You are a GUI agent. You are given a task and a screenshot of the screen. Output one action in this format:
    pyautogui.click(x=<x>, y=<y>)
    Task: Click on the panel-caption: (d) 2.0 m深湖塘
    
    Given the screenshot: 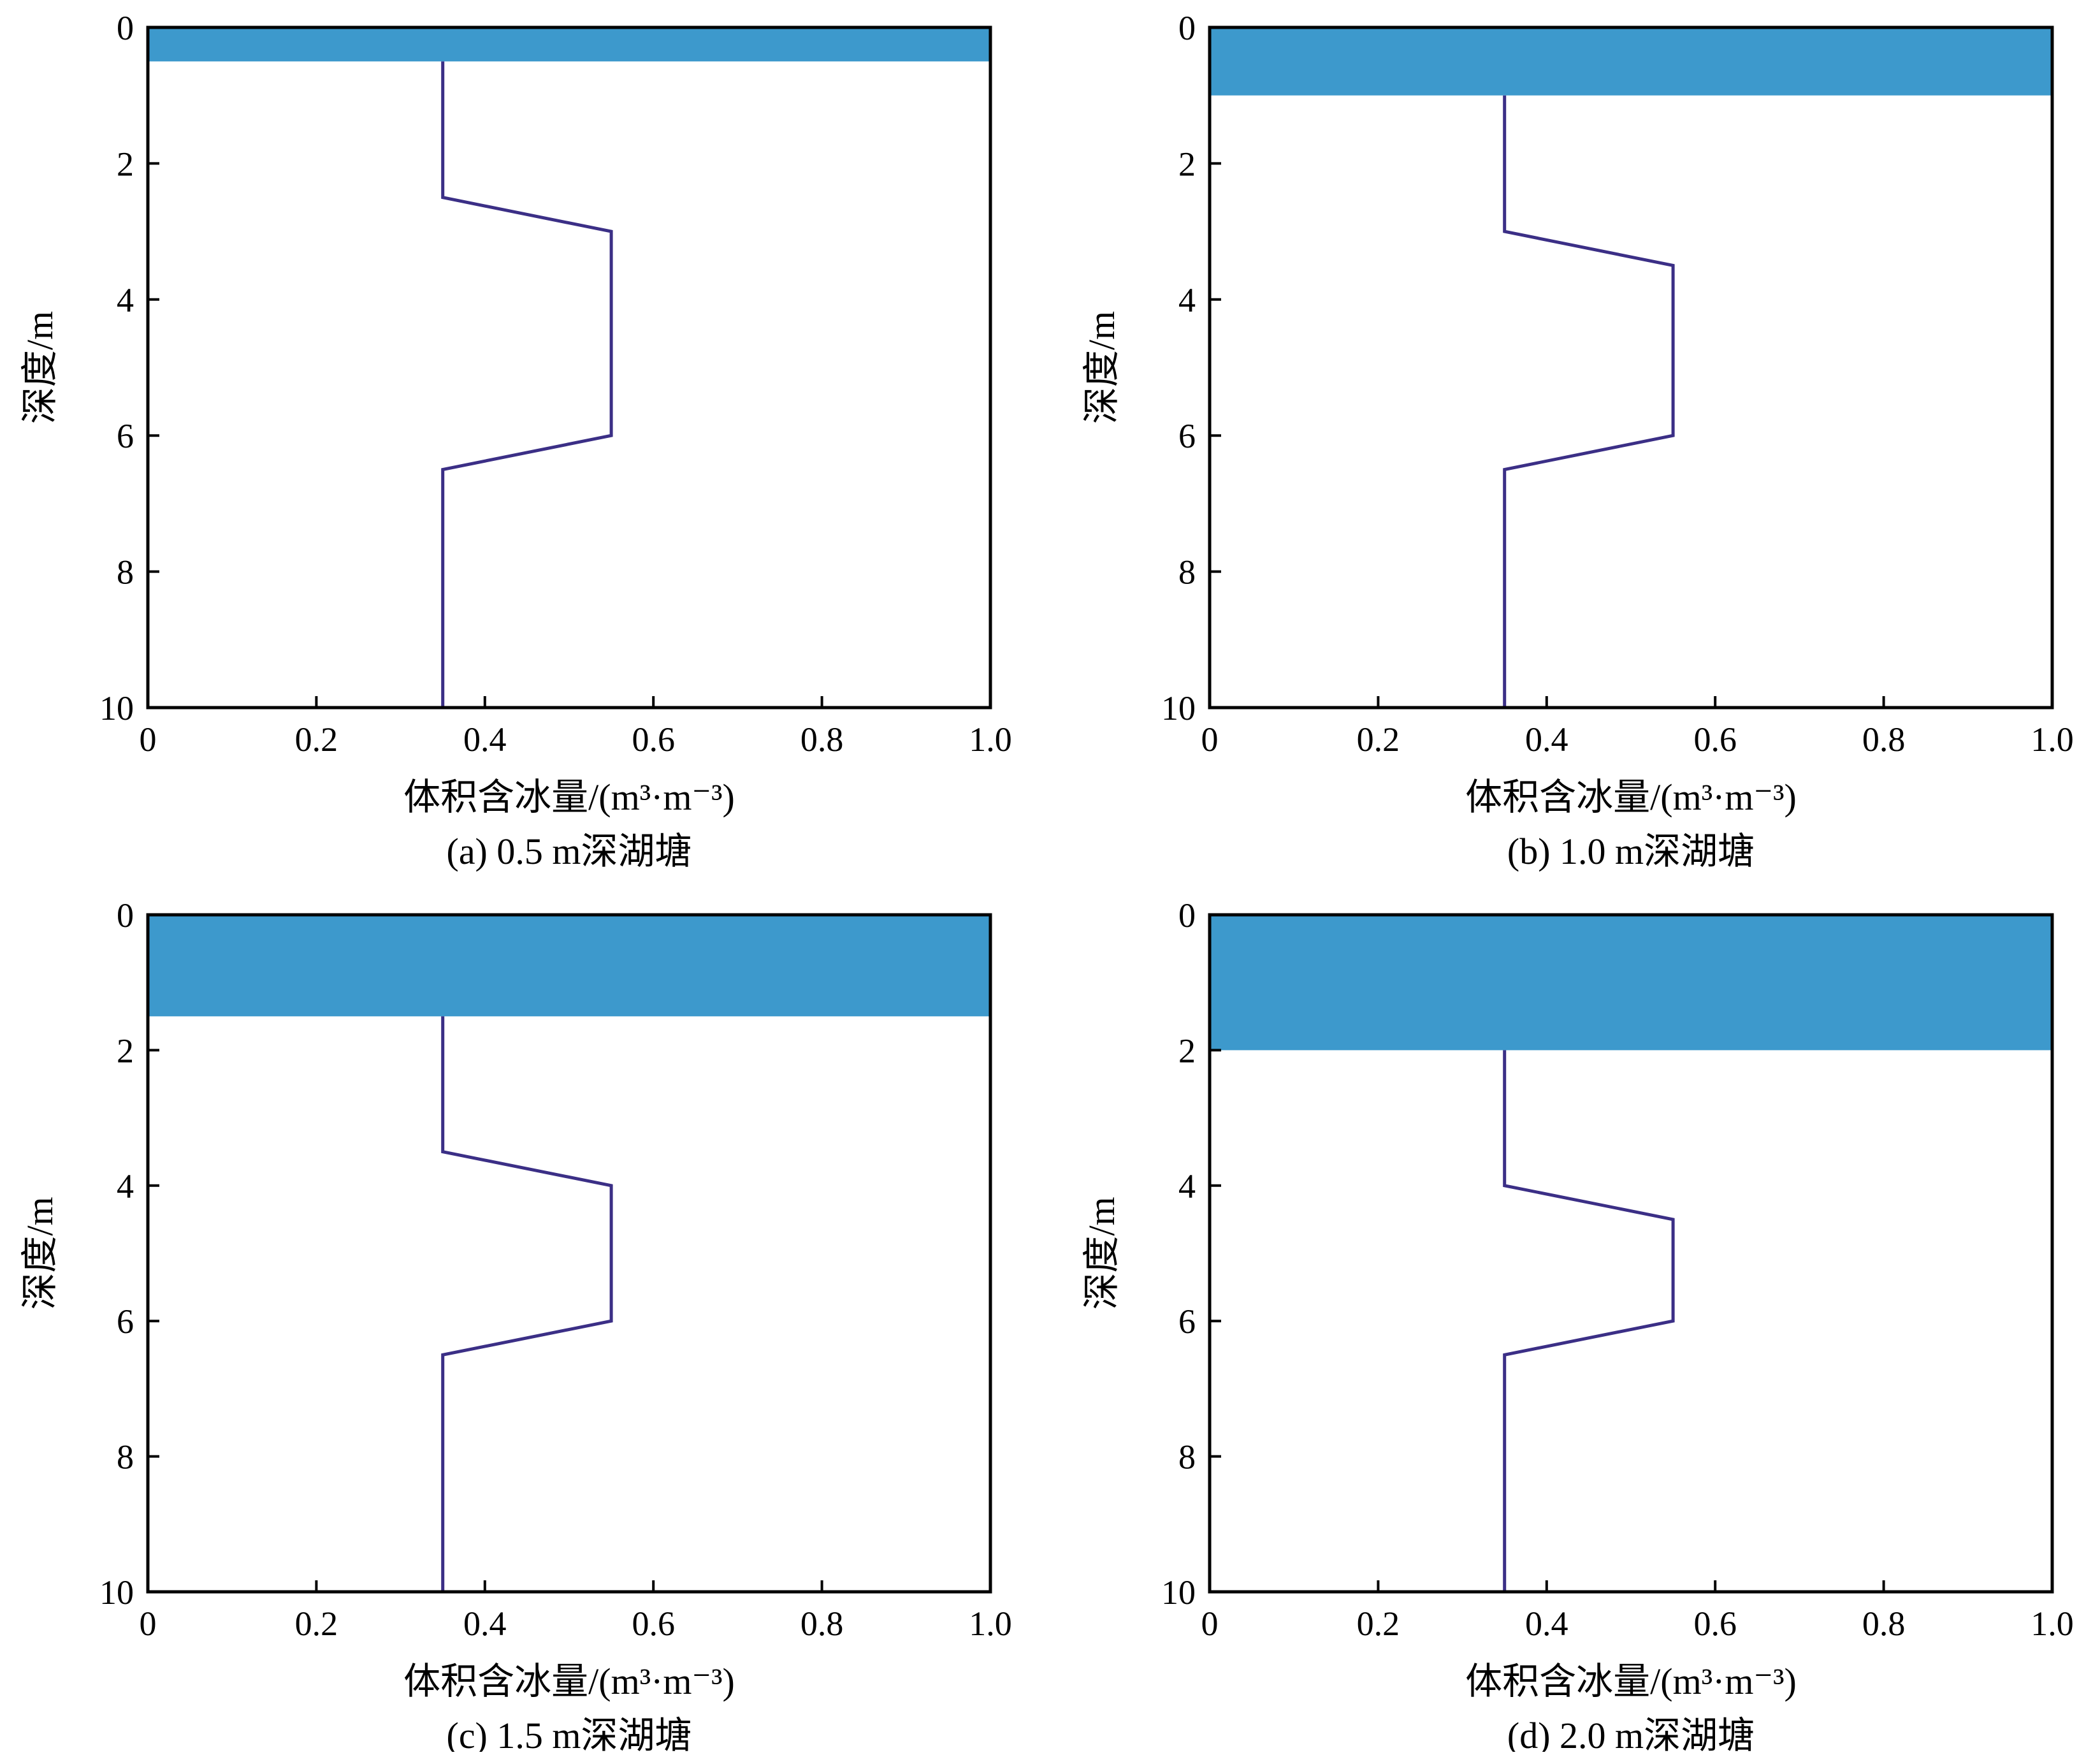 What is the action you would take?
    pyautogui.click(x=1631, y=1733)
    